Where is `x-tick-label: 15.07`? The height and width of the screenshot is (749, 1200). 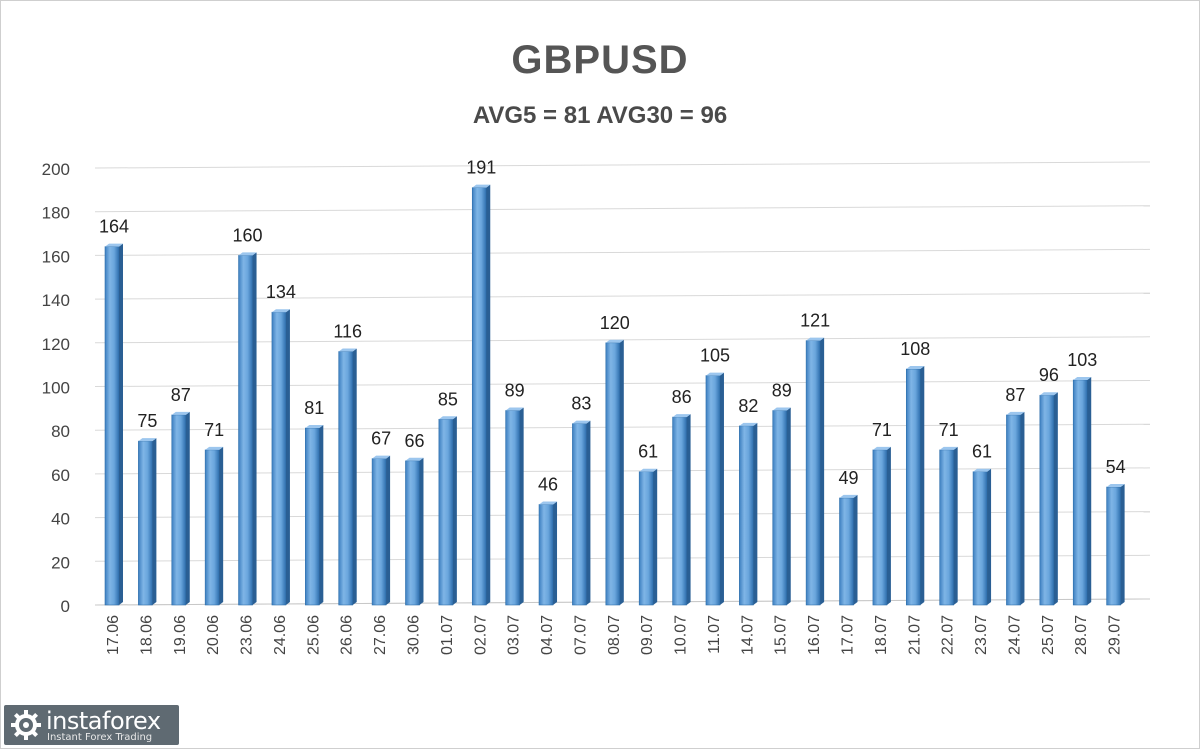
x-tick-label: 15.07 is located at coordinates (781, 635).